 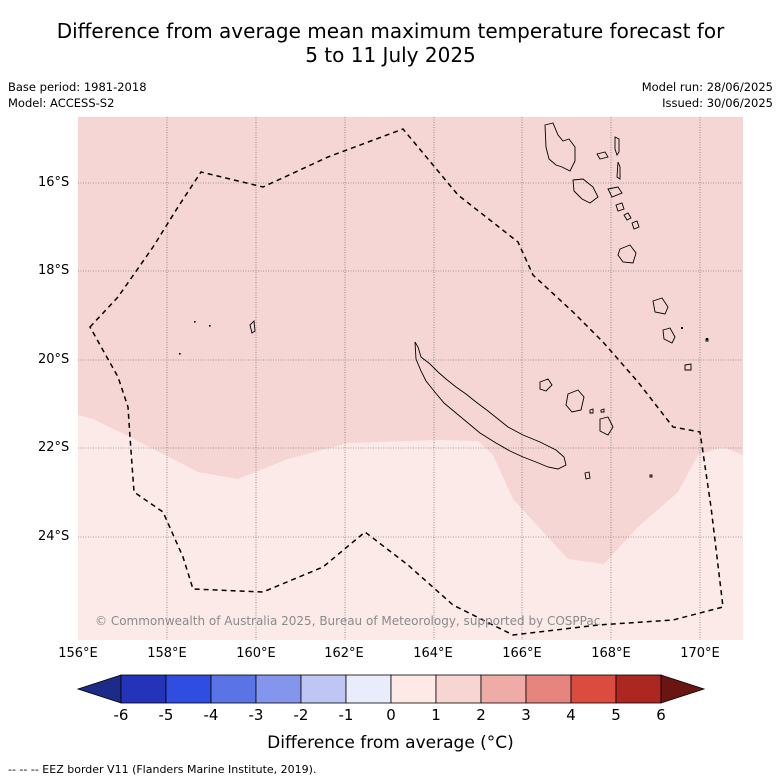 What do you see at coordinates (606, 426) in the screenshot?
I see `new-caledonia-mare` at bounding box center [606, 426].